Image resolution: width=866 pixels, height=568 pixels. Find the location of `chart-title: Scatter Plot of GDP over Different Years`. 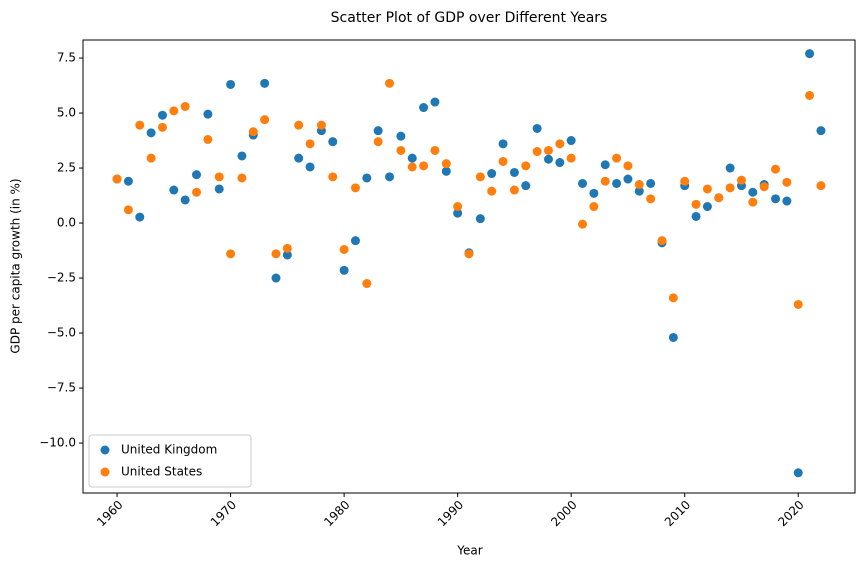

chart-title: Scatter Plot of GDP over Different Years is located at coordinates (469, 18).